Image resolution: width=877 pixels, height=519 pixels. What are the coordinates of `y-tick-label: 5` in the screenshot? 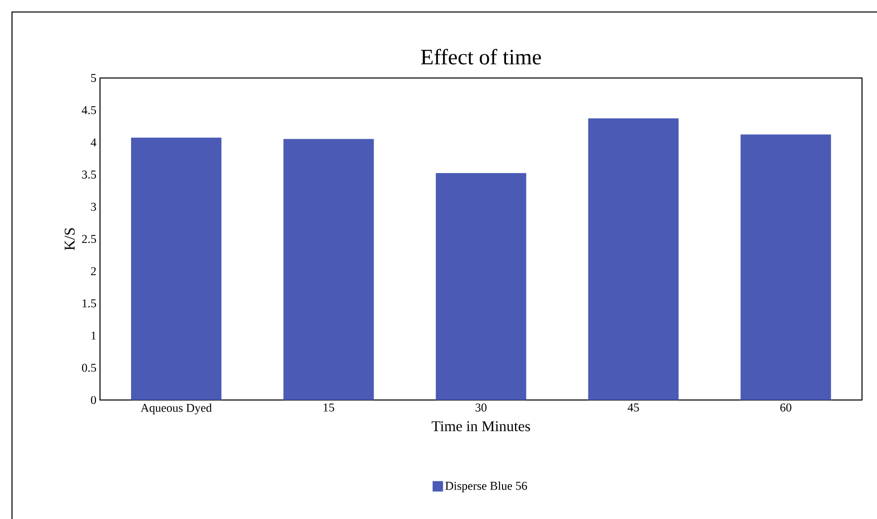 It's located at (93, 78).